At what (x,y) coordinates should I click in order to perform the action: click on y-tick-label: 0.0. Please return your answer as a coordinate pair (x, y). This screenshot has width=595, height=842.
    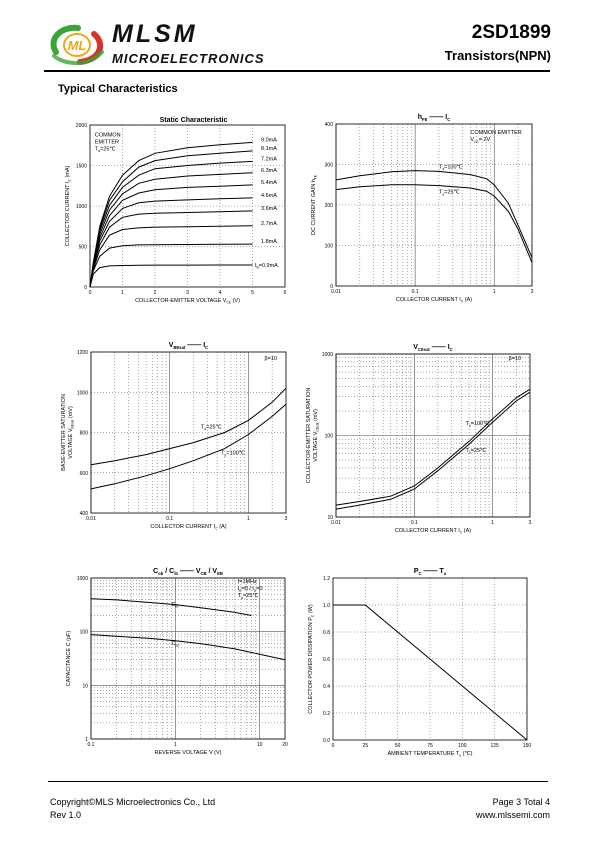
    Looking at the image, I should click on (326, 741).